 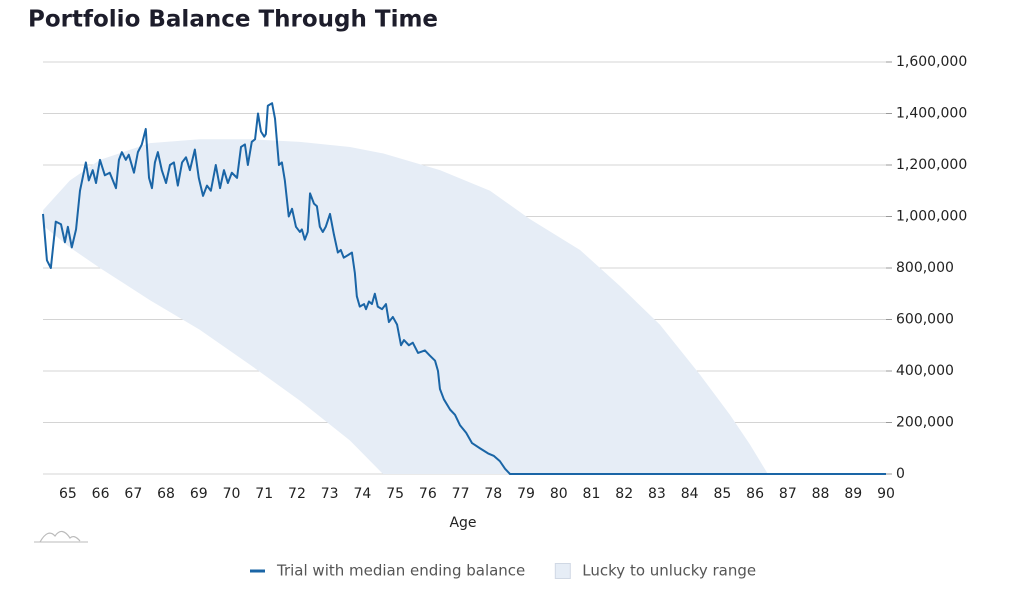 I want to click on logo, so click(x=61, y=536).